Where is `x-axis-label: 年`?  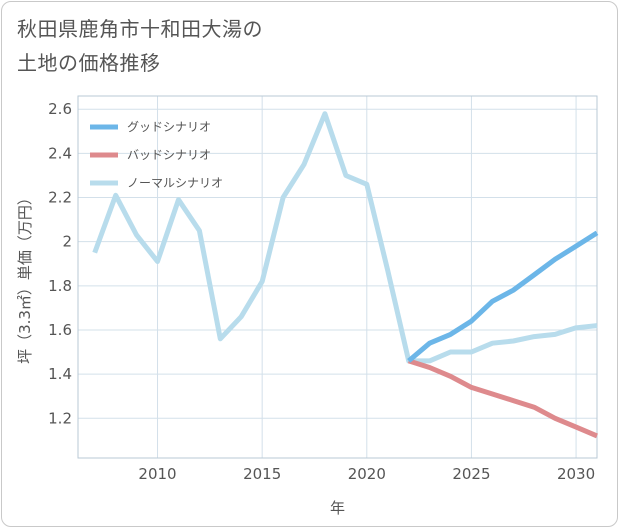
x-axis-label: 年 is located at coordinates (337, 508).